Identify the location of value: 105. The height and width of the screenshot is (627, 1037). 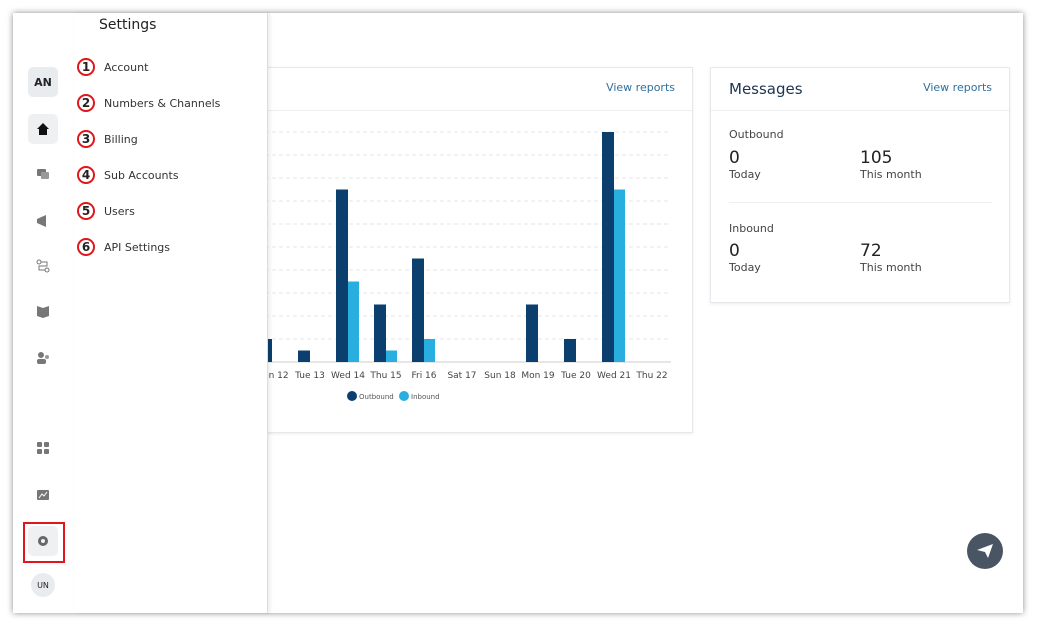
(876, 158).